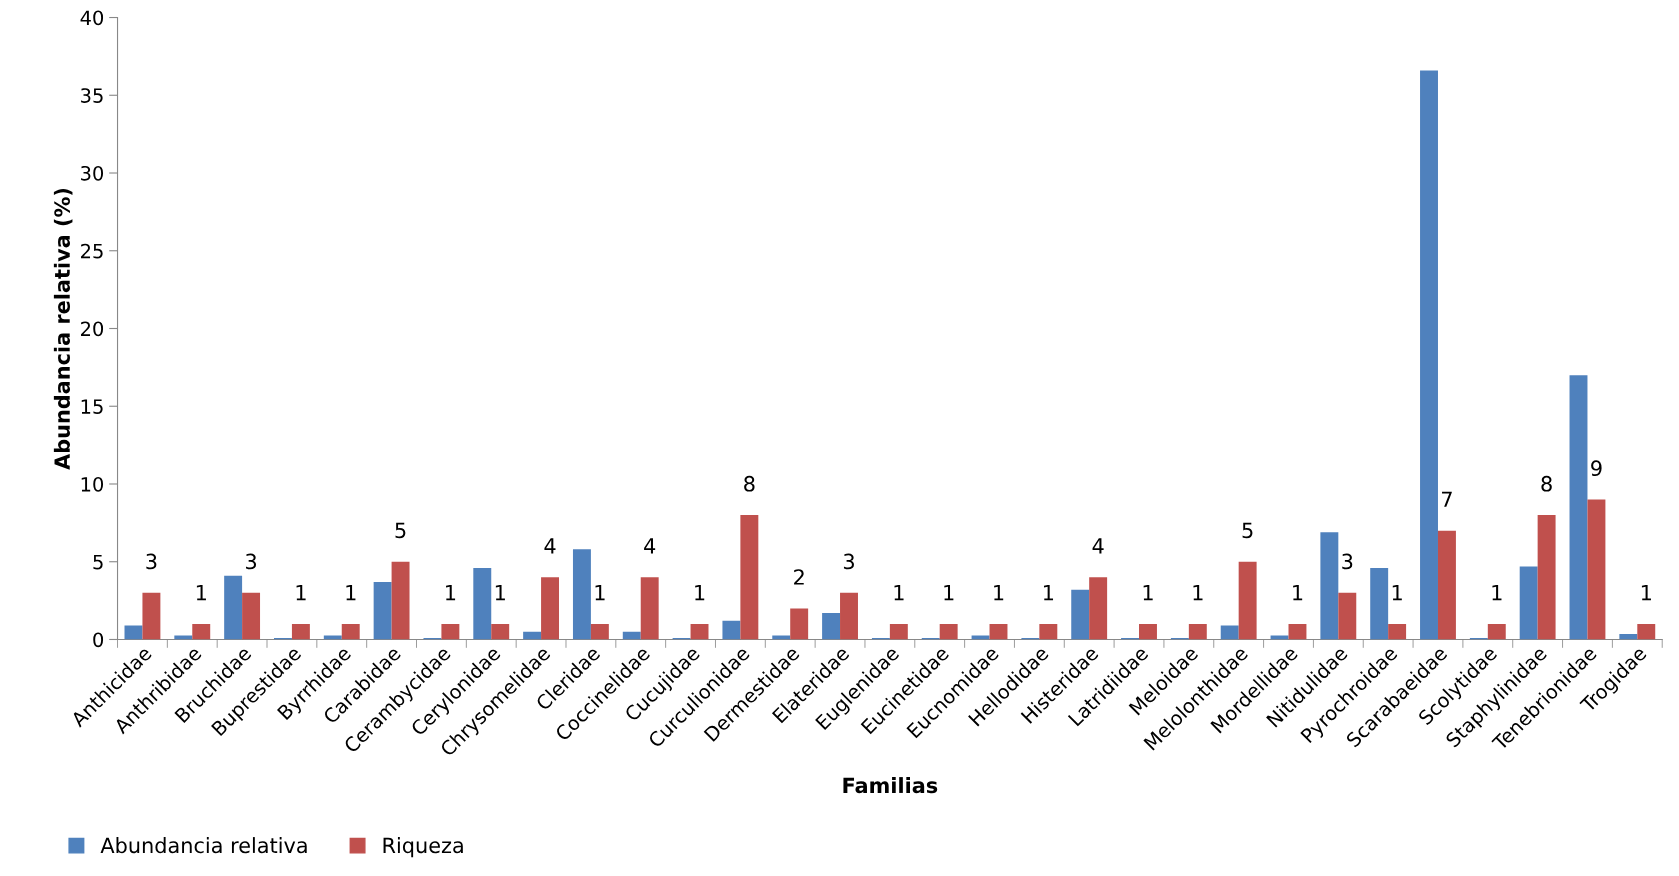 The height and width of the screenshot is (876, 1679). Describe the element at coordinates (63, 329) in the screenshot. I see `y-axis-title: Abundancia relativa (%)` at that location.